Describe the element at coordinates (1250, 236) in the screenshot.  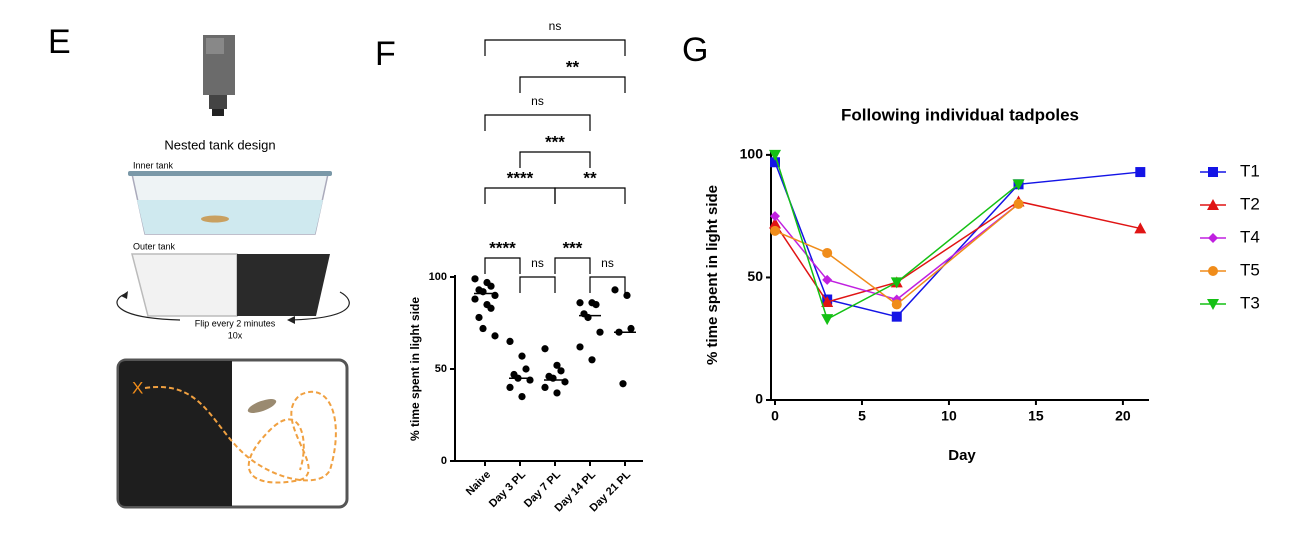
I see `legend-label: T4` at that location.